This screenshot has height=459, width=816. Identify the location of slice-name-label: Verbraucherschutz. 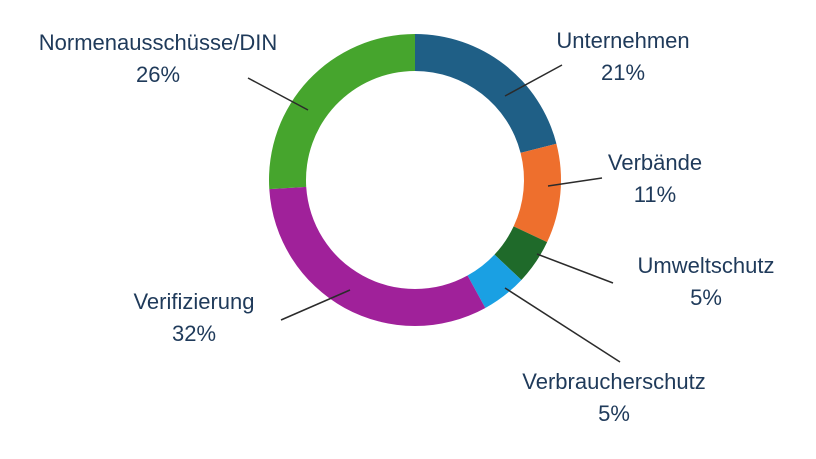
(613, 381).